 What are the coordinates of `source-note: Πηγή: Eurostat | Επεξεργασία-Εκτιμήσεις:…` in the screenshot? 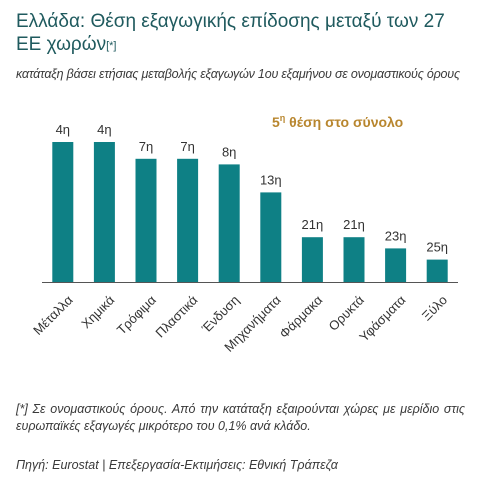 It's located at (177, 465).